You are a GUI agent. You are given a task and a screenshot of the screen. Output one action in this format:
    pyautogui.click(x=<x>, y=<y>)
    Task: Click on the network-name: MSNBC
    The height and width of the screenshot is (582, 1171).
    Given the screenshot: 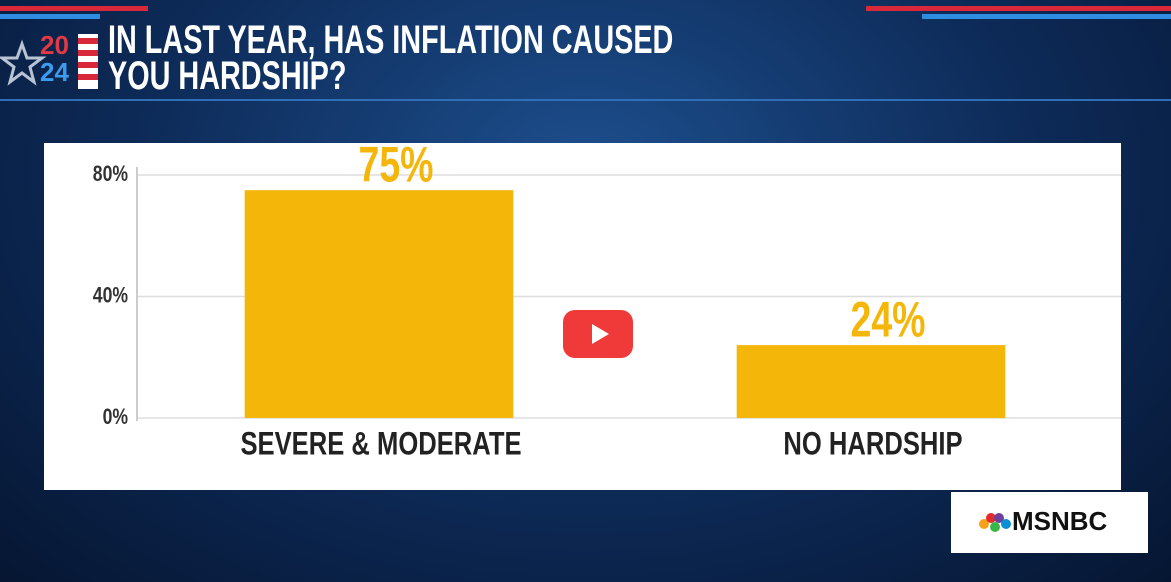 What is the action you would take?
    pyautogui.click(x=1060, y=521)
    